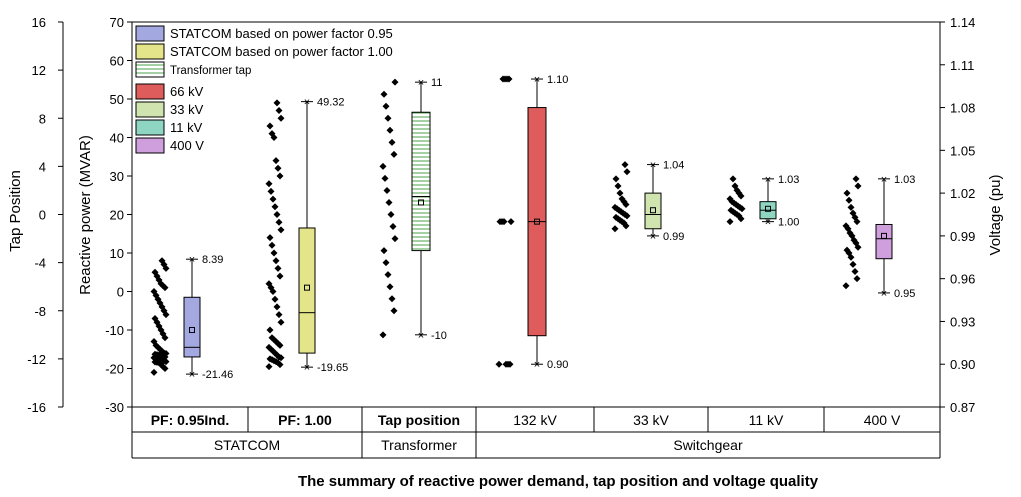  I want to click on extreme-label-min: 0.95, so click(904, 294).